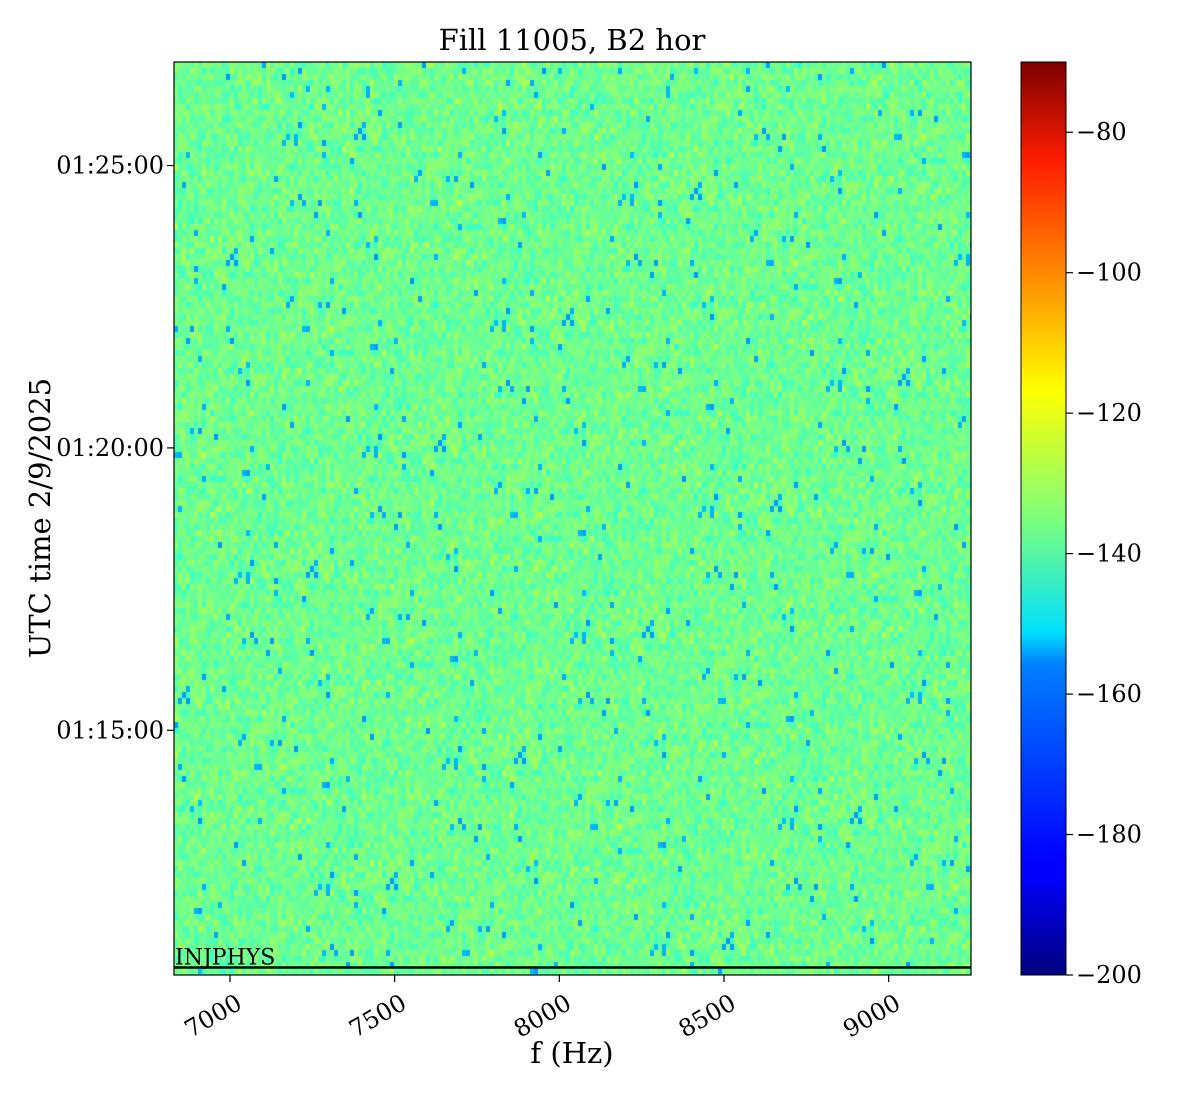  I want to click on colorbar-tick-label: −100, so click(1109, 273).